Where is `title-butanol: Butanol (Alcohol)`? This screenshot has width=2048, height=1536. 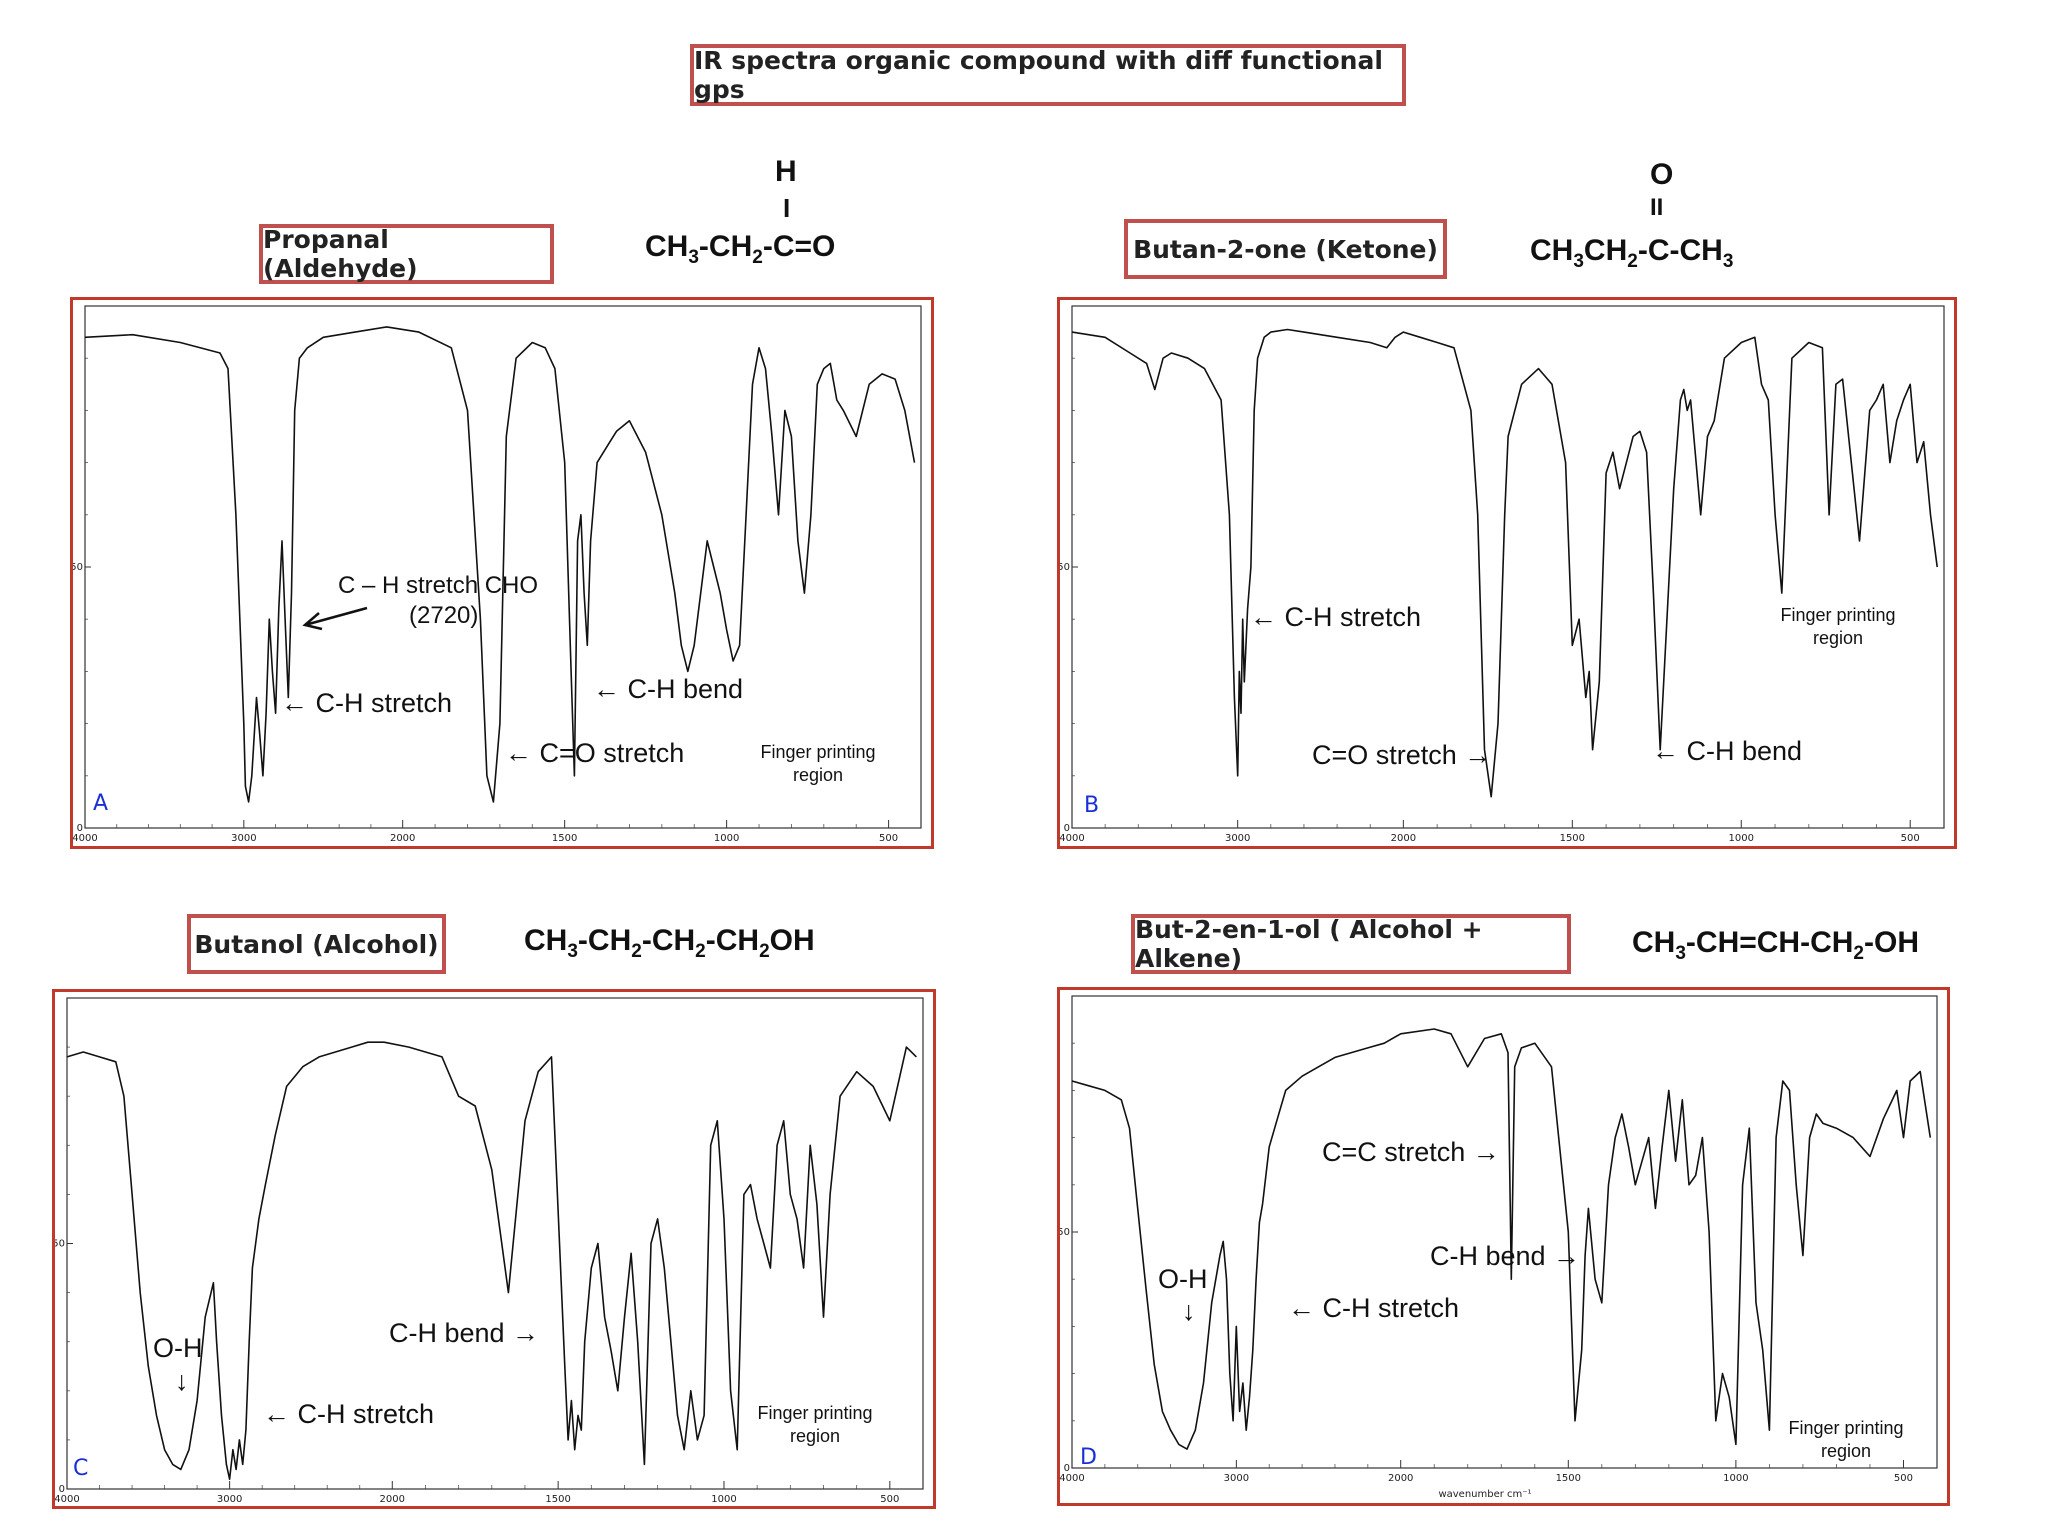 title-butanol: Butanol (Alcohol) is located at coordinates (316, 944).